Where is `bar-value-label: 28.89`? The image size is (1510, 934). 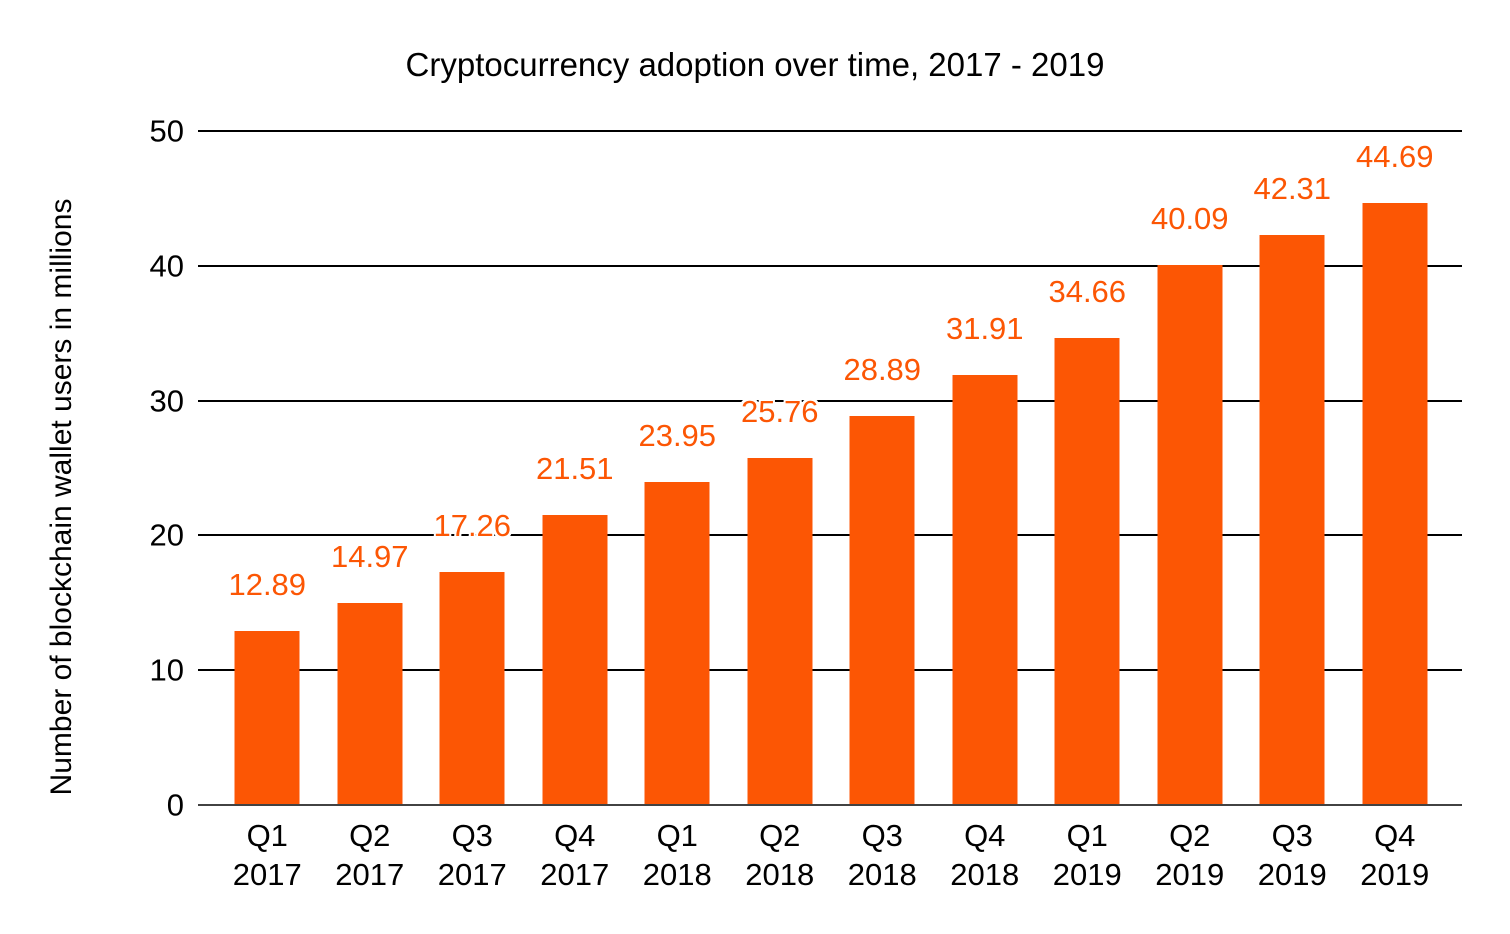 bar-value-label: 28.89 is located at coordinates (882, 369).